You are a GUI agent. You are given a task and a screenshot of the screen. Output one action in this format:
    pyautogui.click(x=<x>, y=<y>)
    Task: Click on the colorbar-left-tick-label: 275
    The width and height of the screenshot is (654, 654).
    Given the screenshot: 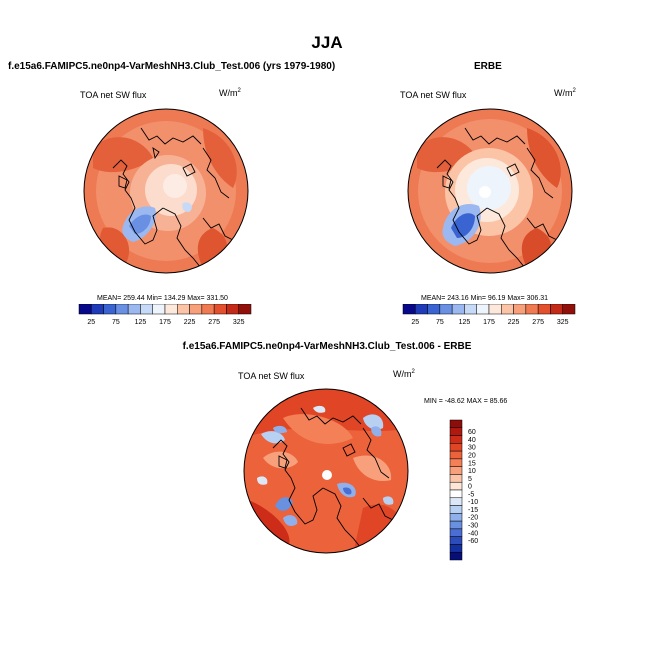 What is the action you would take?
    pyautogui.click(x=214, y=322)
    